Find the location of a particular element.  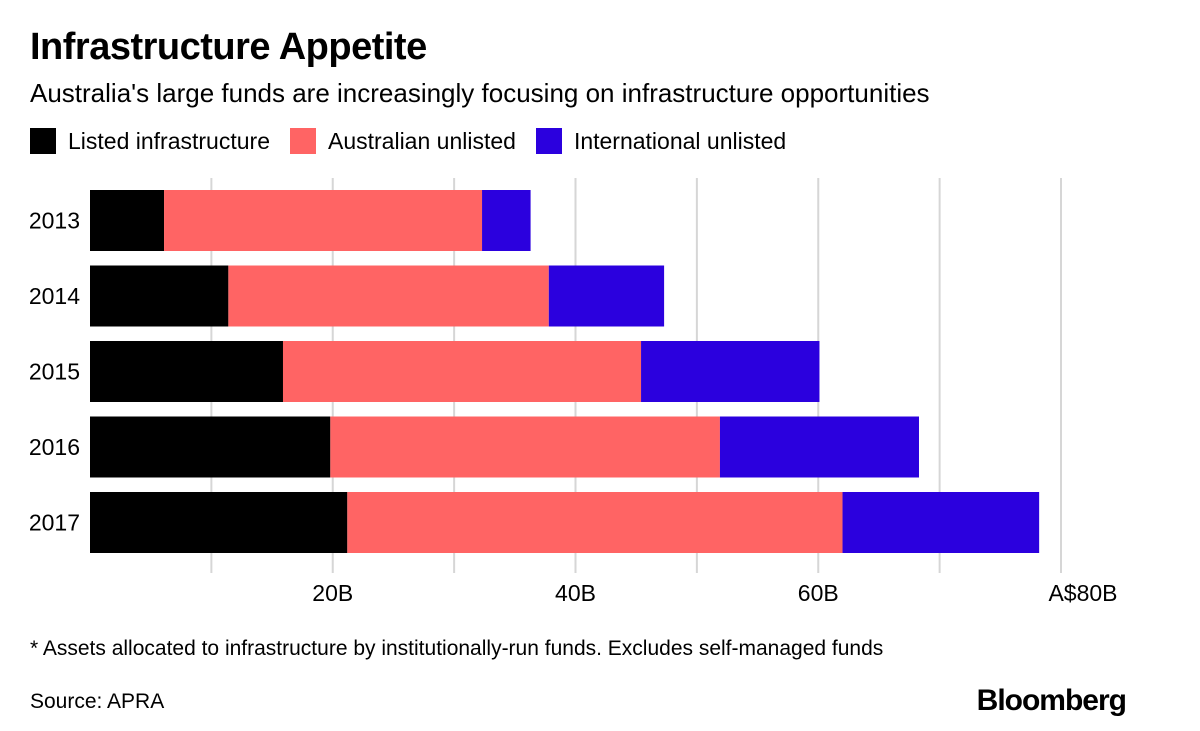

bloomberg-logo: Bloomberg is located at coordinates (1051, 700).